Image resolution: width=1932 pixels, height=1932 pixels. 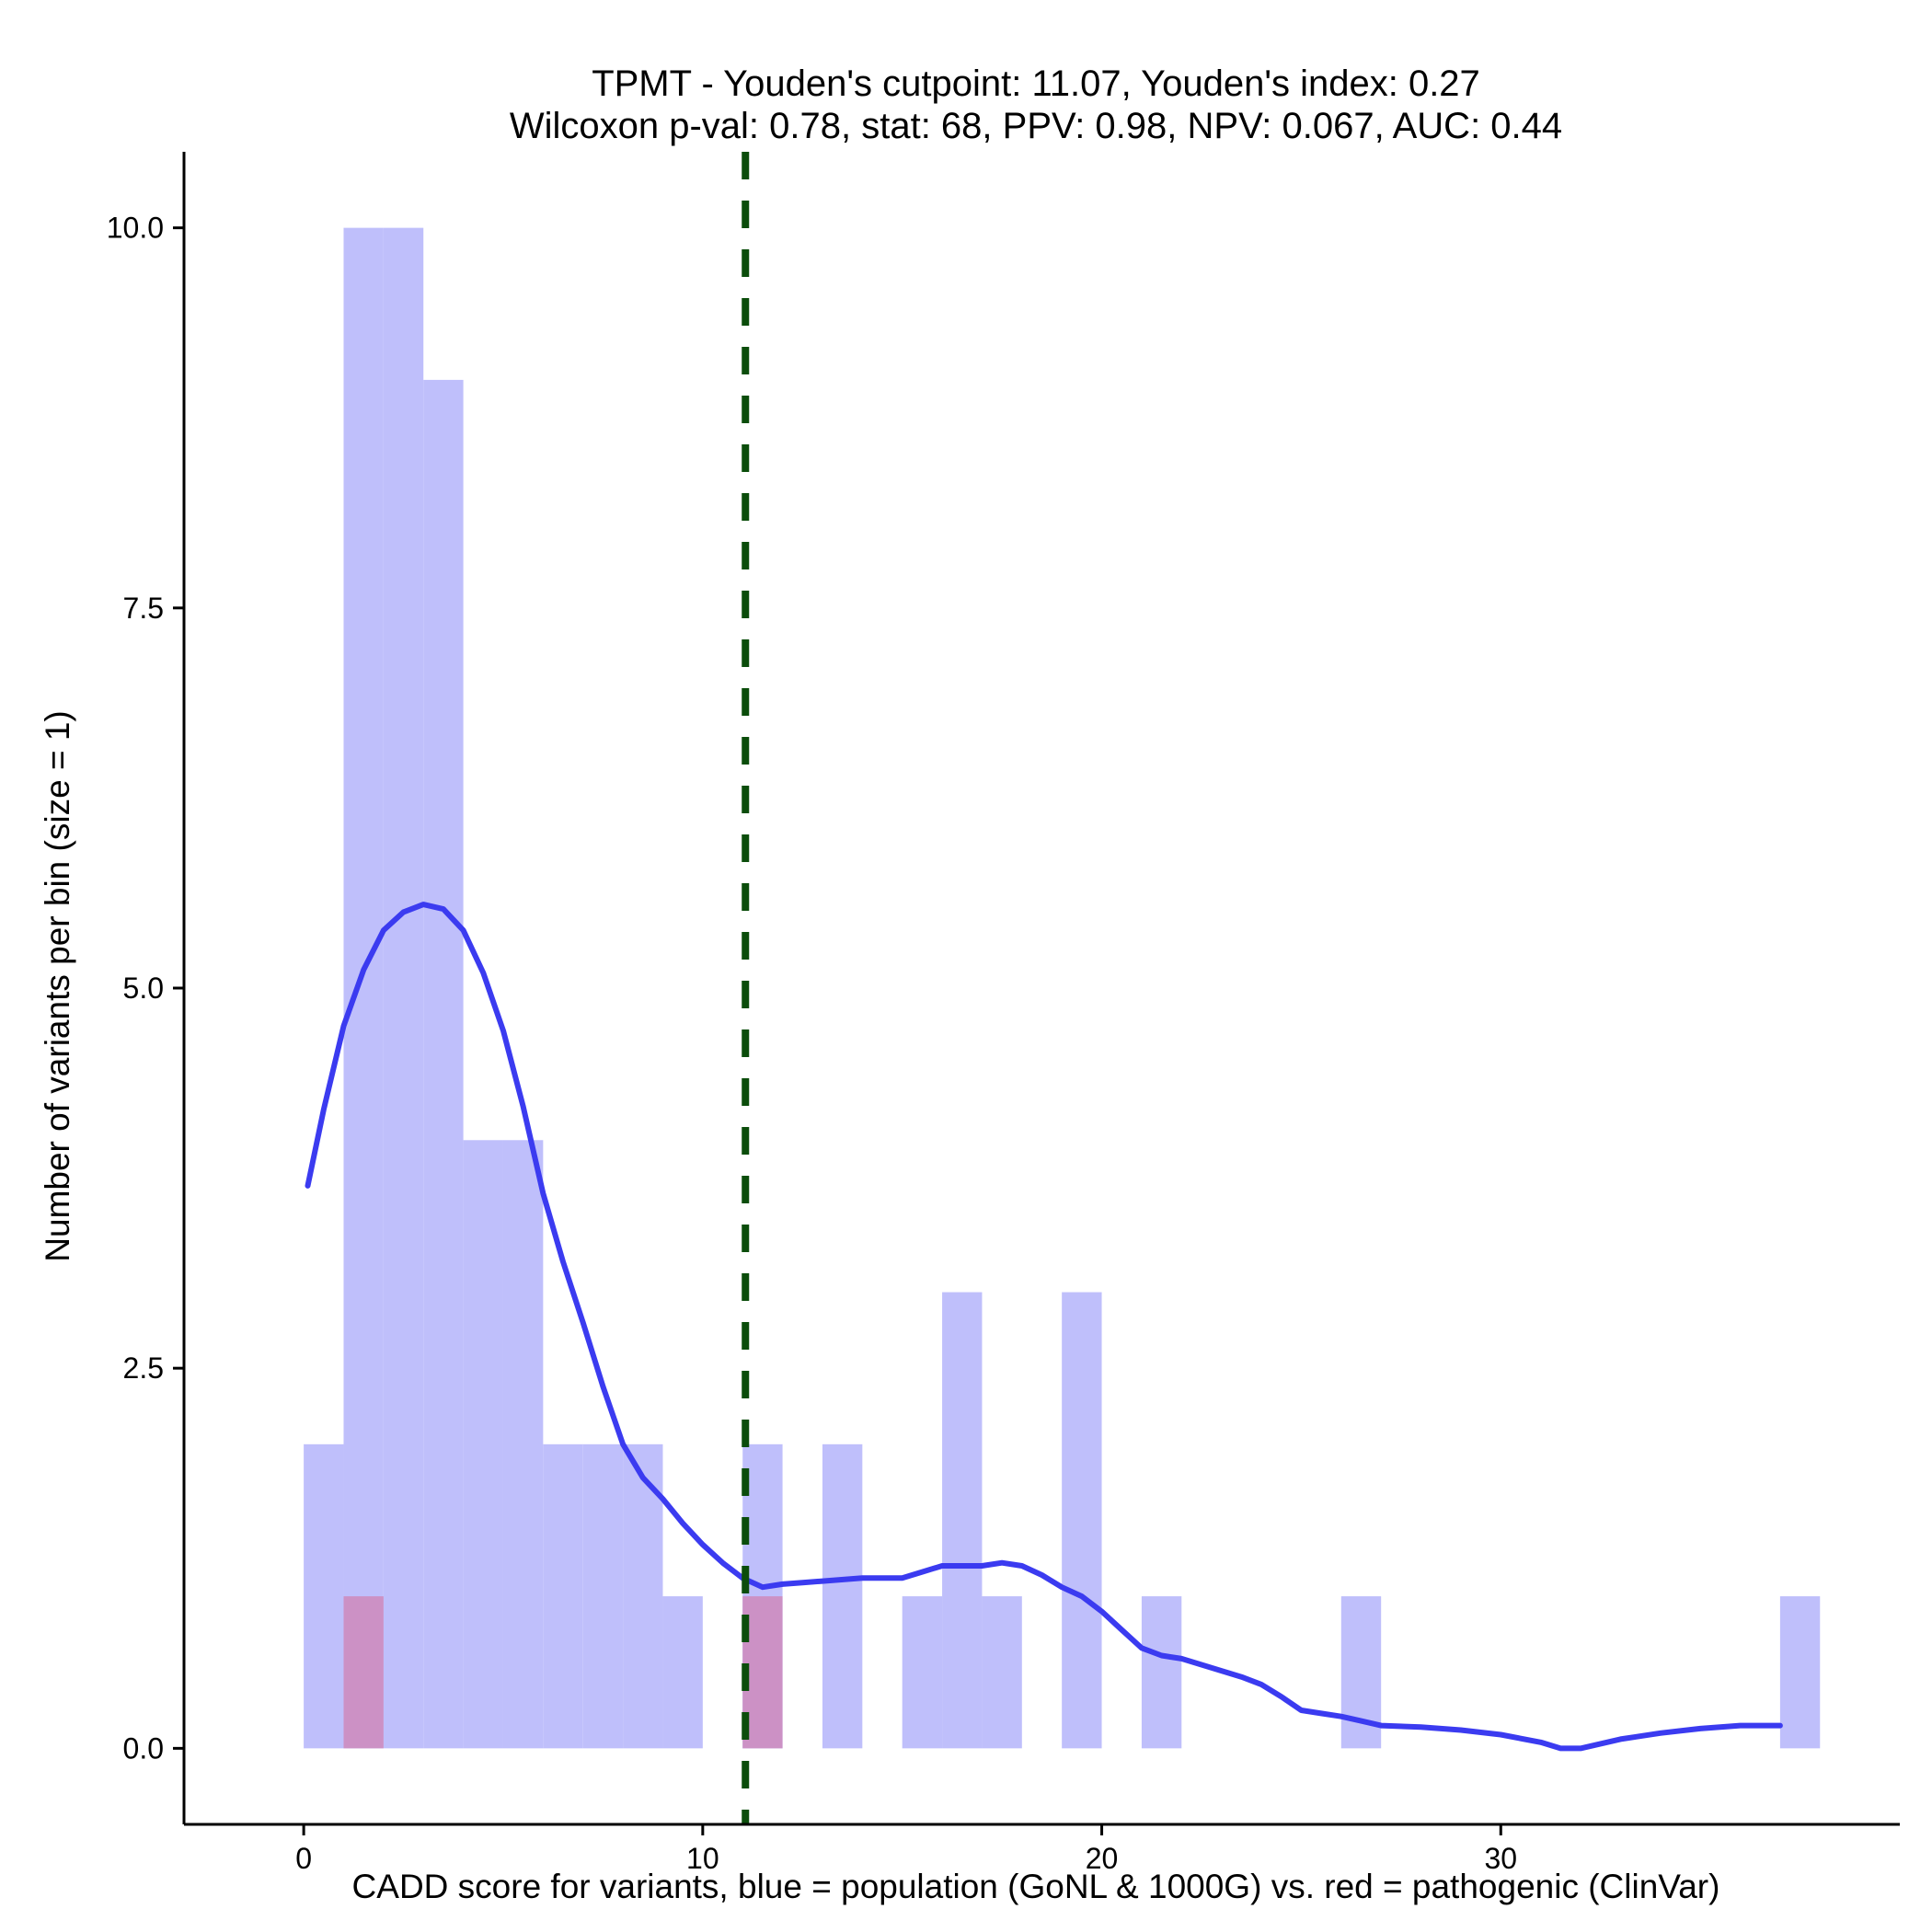 I want to click on x-tick-label: 20, so click(x=1102, y=1858).